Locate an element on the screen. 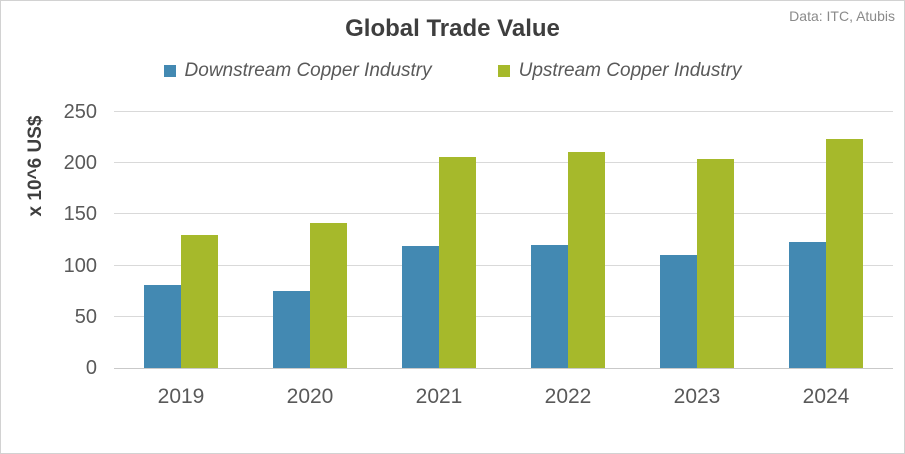  bar-group-2022 is located at coordinates (568, 260).